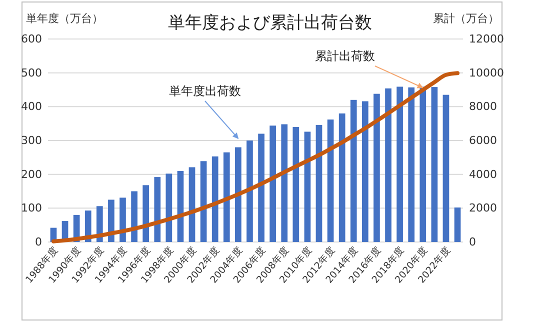  What do you see at coordinates (64, 18) in the screenshot?
I see `y-axis-title: 単年度（万台）` at bounding box center [64, 18].